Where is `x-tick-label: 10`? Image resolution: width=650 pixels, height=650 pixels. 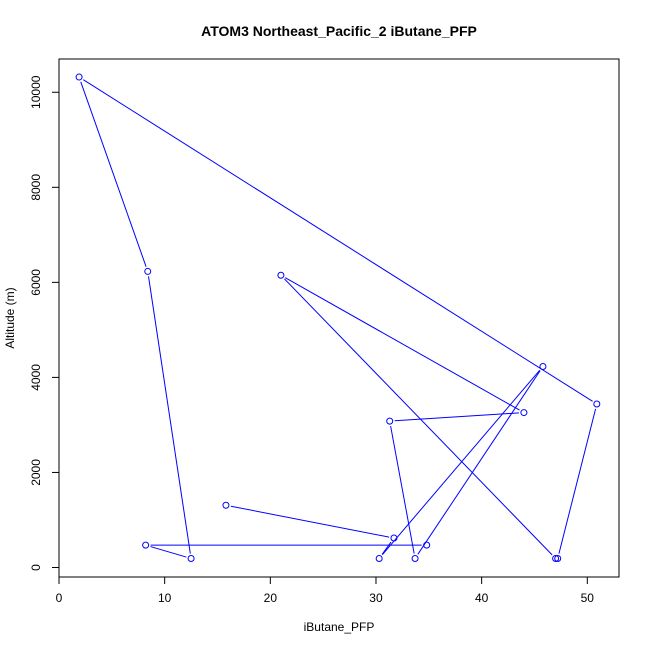
x-tick-label: 10 is located at coordinates (165, 598).